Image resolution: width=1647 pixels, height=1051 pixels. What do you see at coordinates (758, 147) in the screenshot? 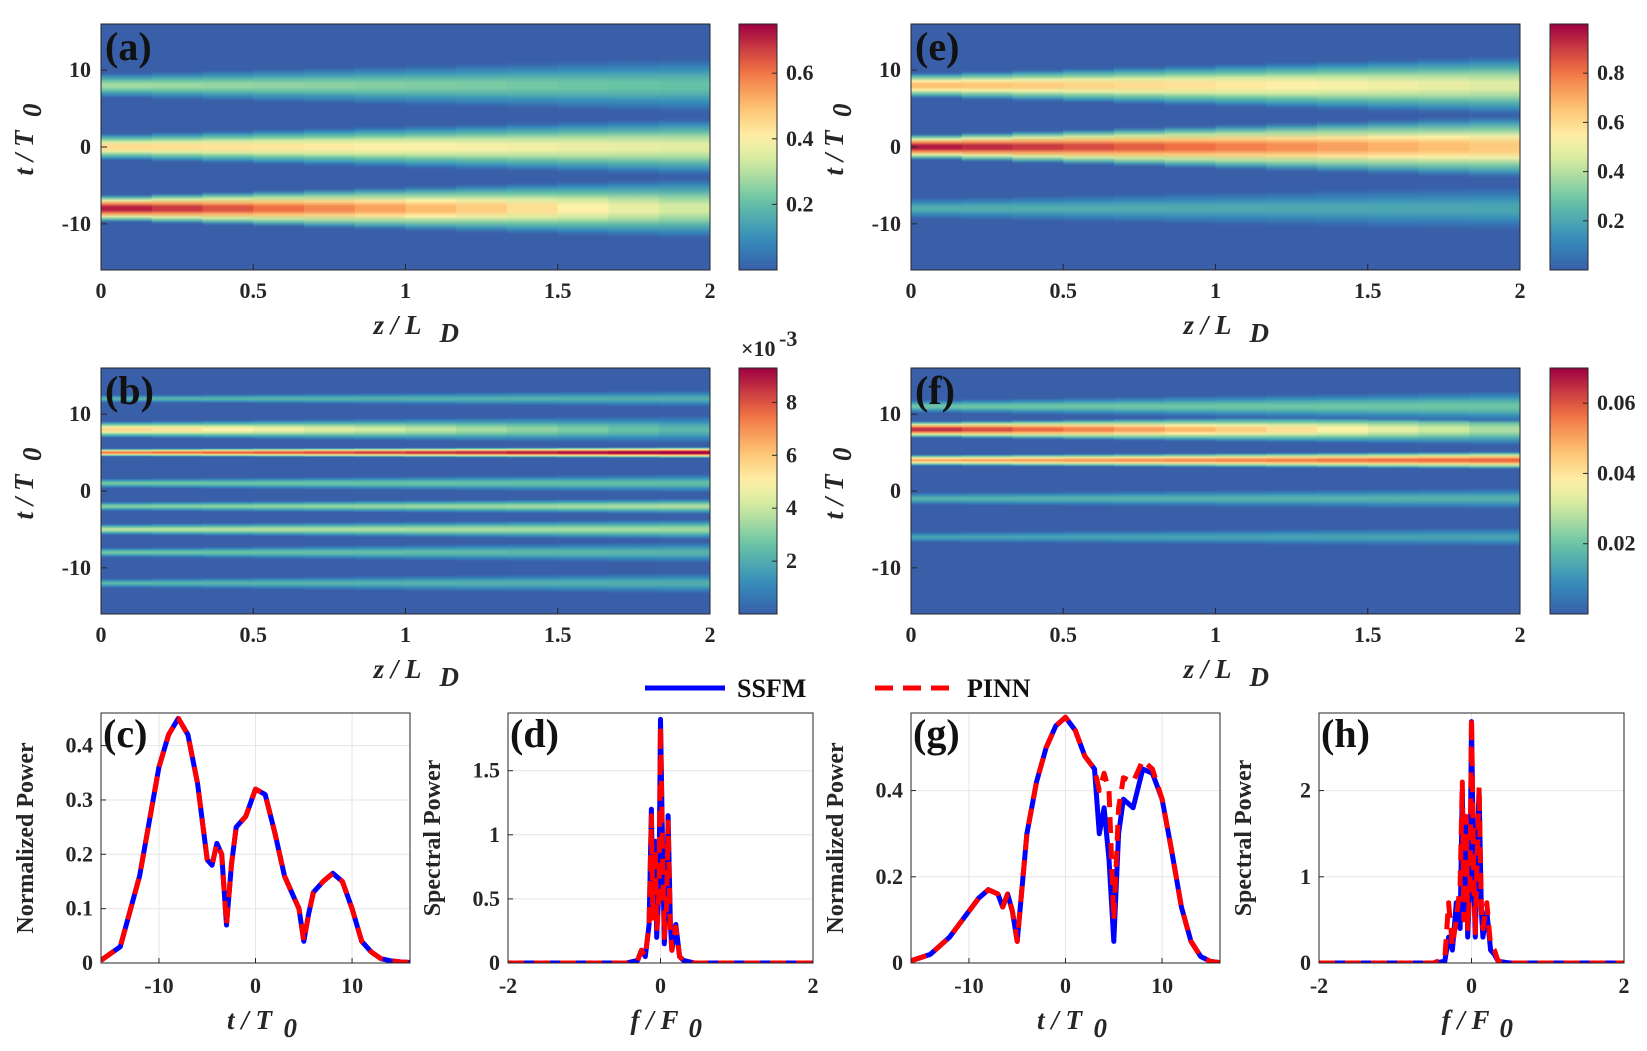
I see `colorbar` at bounding box center [758, 147].